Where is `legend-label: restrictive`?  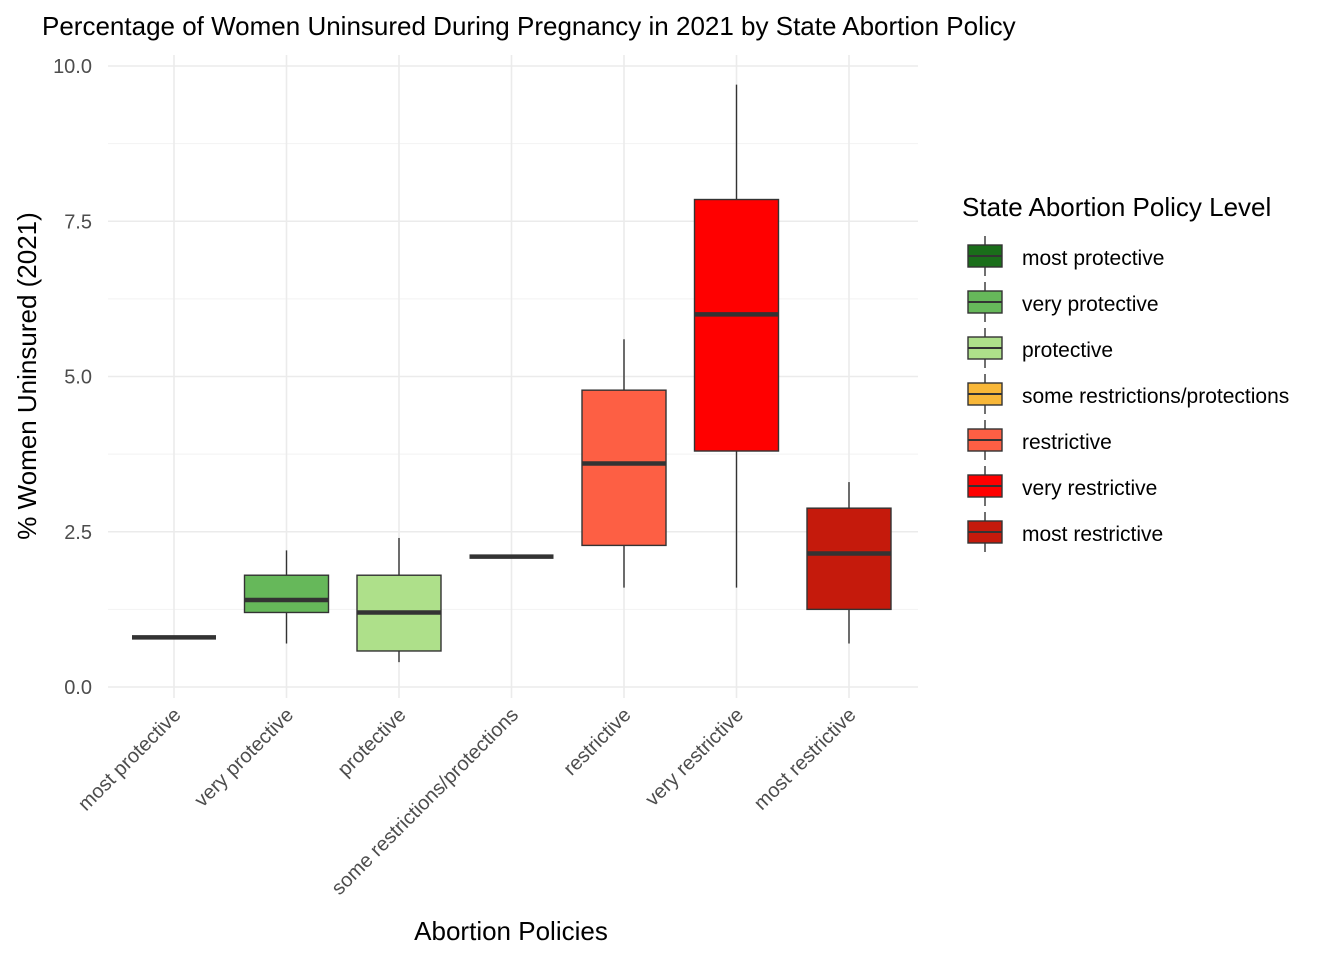
legend-label: restrictive is located at coordinates (1067, 442).